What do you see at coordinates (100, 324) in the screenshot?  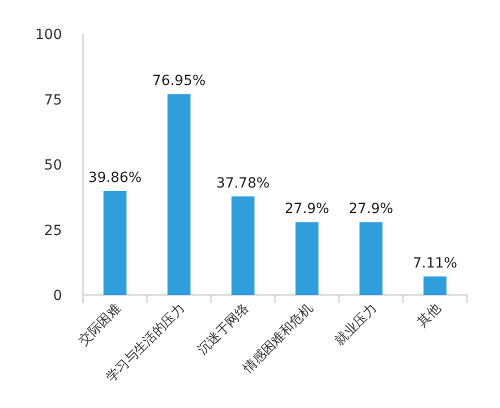 I see `x-tick-label: 交际困难` at bounding box center [100, 324].